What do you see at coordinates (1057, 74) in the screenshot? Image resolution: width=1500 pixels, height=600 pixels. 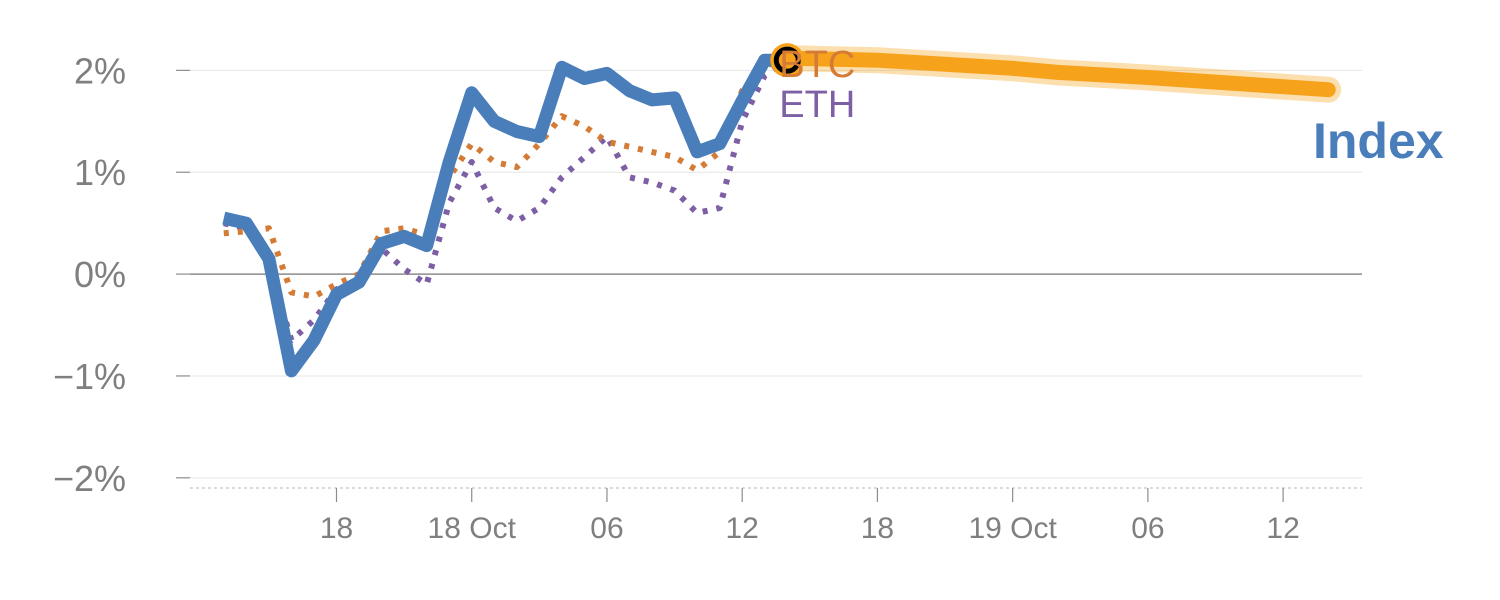 I see `forecast-line` at bounding box center [1057, 74].